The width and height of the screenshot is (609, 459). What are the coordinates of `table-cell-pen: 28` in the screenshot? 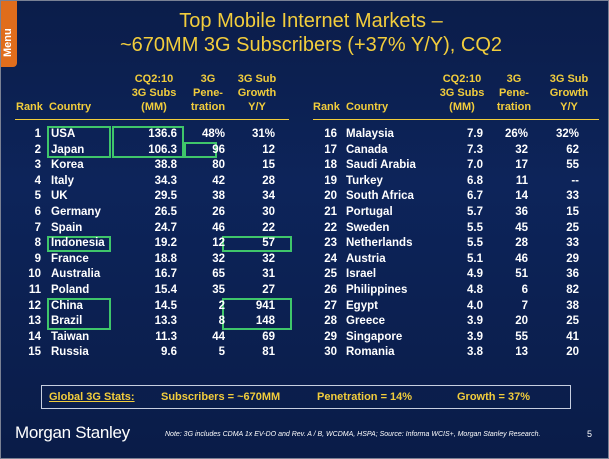 It's located at (521, 243).